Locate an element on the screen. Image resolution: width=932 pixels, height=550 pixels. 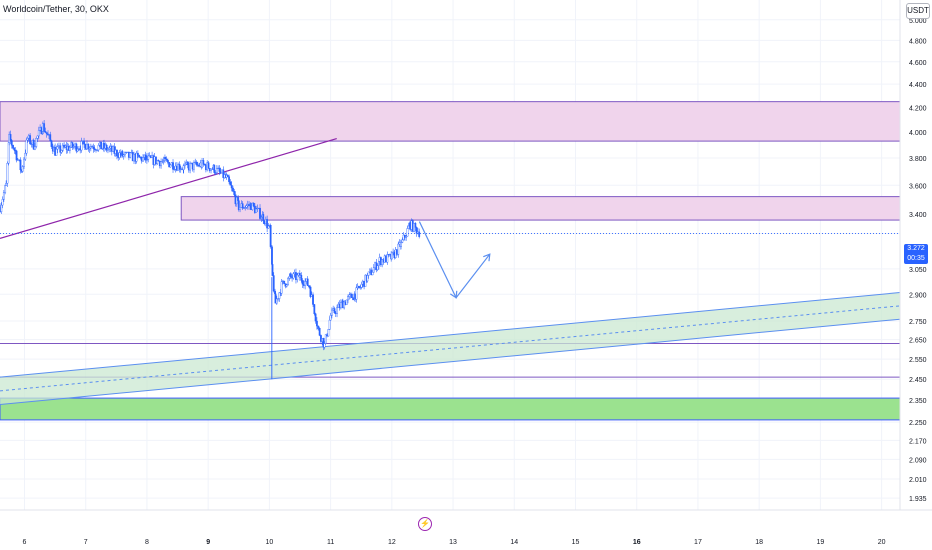
price-tick-label: 4.000 is located at coordinates (918, 133).